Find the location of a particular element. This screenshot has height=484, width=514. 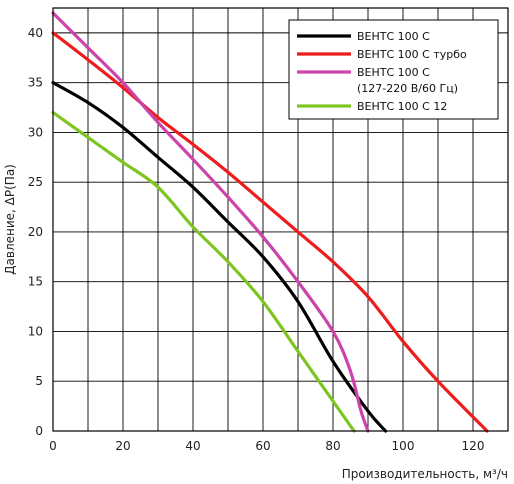

y-tick-label: 40 is located at coordinates (35, 33).